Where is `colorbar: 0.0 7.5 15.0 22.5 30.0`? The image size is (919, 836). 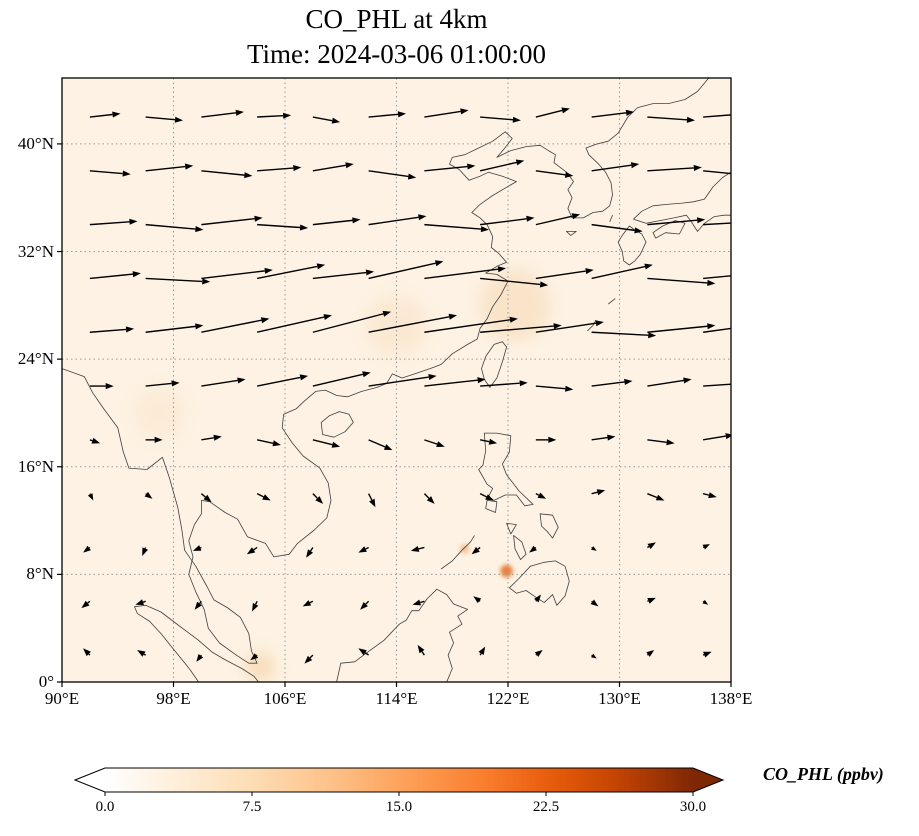 colorbar: 0.0 7.5 15.0 22.5 30.0 is located at coordinates (419, 797).